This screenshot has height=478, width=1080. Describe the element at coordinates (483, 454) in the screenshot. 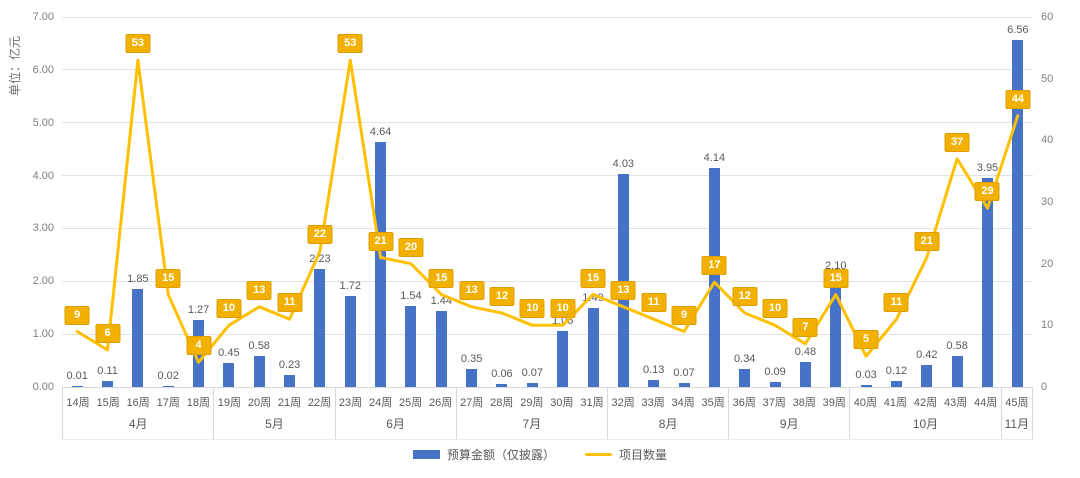

I see `legend-item-budget: 预算金额（仅披露）` at that location.